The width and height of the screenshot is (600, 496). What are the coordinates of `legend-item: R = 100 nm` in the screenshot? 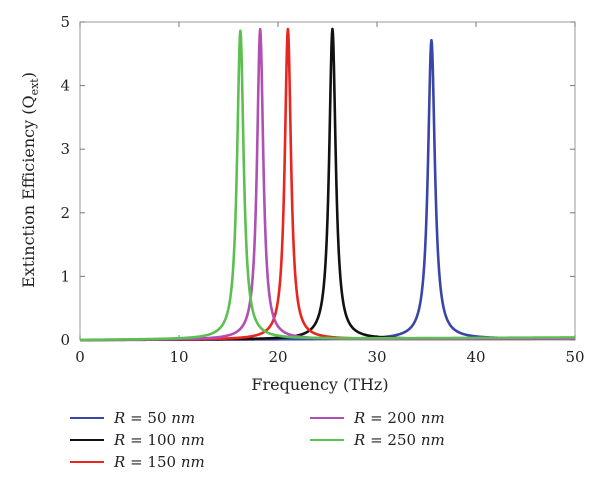 It's located at (137, 440).